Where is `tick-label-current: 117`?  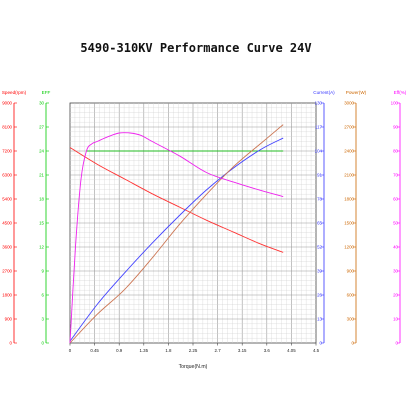 tick-label-current: 117 is located at coordinates (319, 127).